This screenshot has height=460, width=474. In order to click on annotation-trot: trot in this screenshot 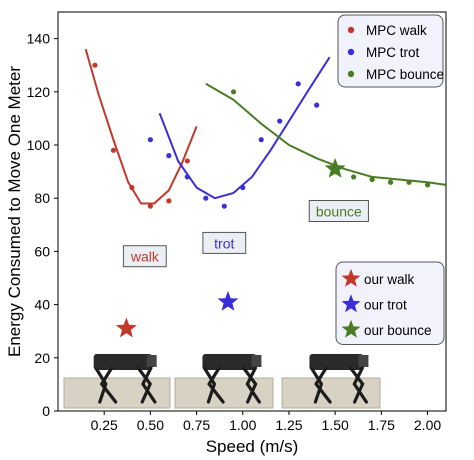, I will do `click(224, 243)`.